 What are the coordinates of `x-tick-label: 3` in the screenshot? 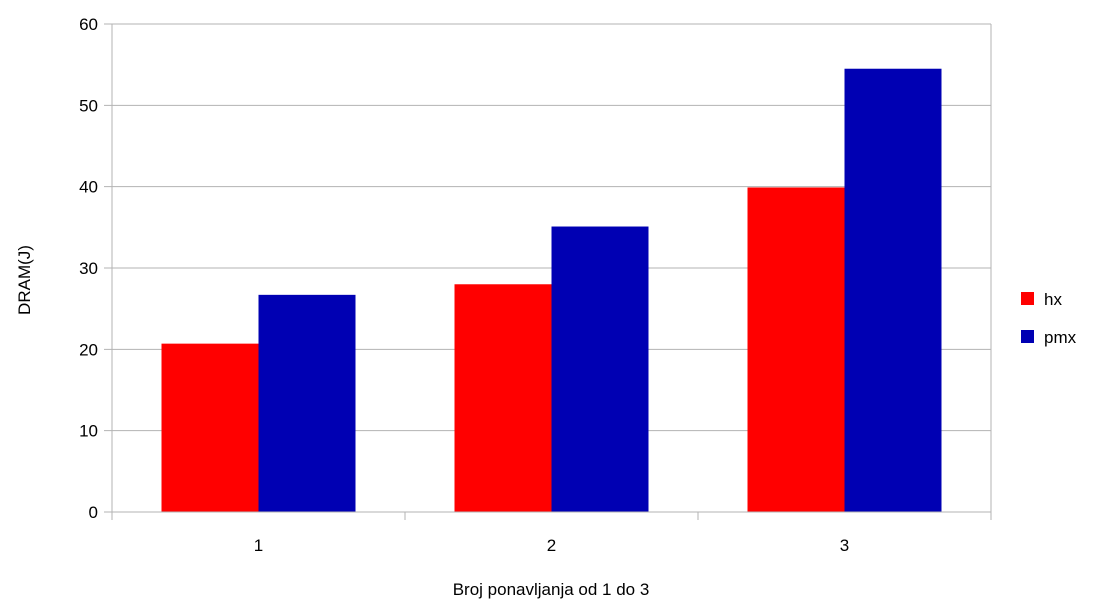 It's located at (844, 545).